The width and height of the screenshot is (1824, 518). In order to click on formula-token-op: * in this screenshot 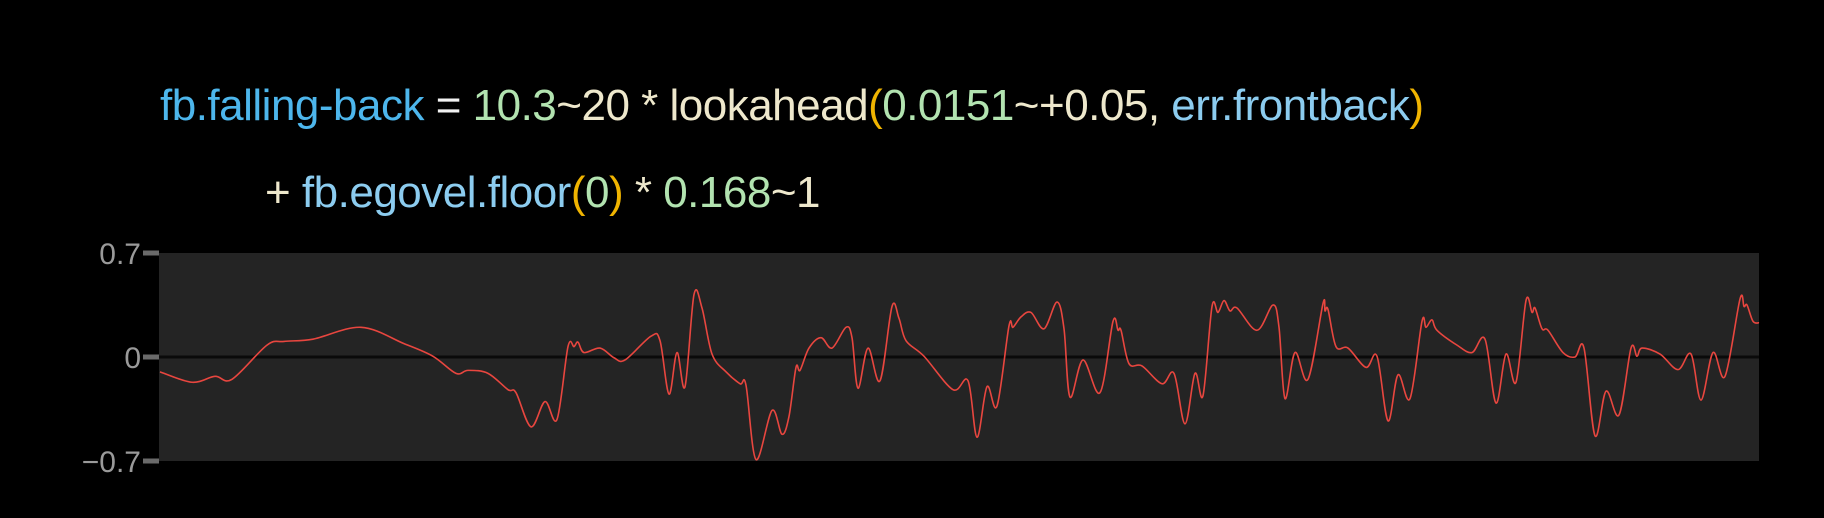, I will do `click(643, 192)`.